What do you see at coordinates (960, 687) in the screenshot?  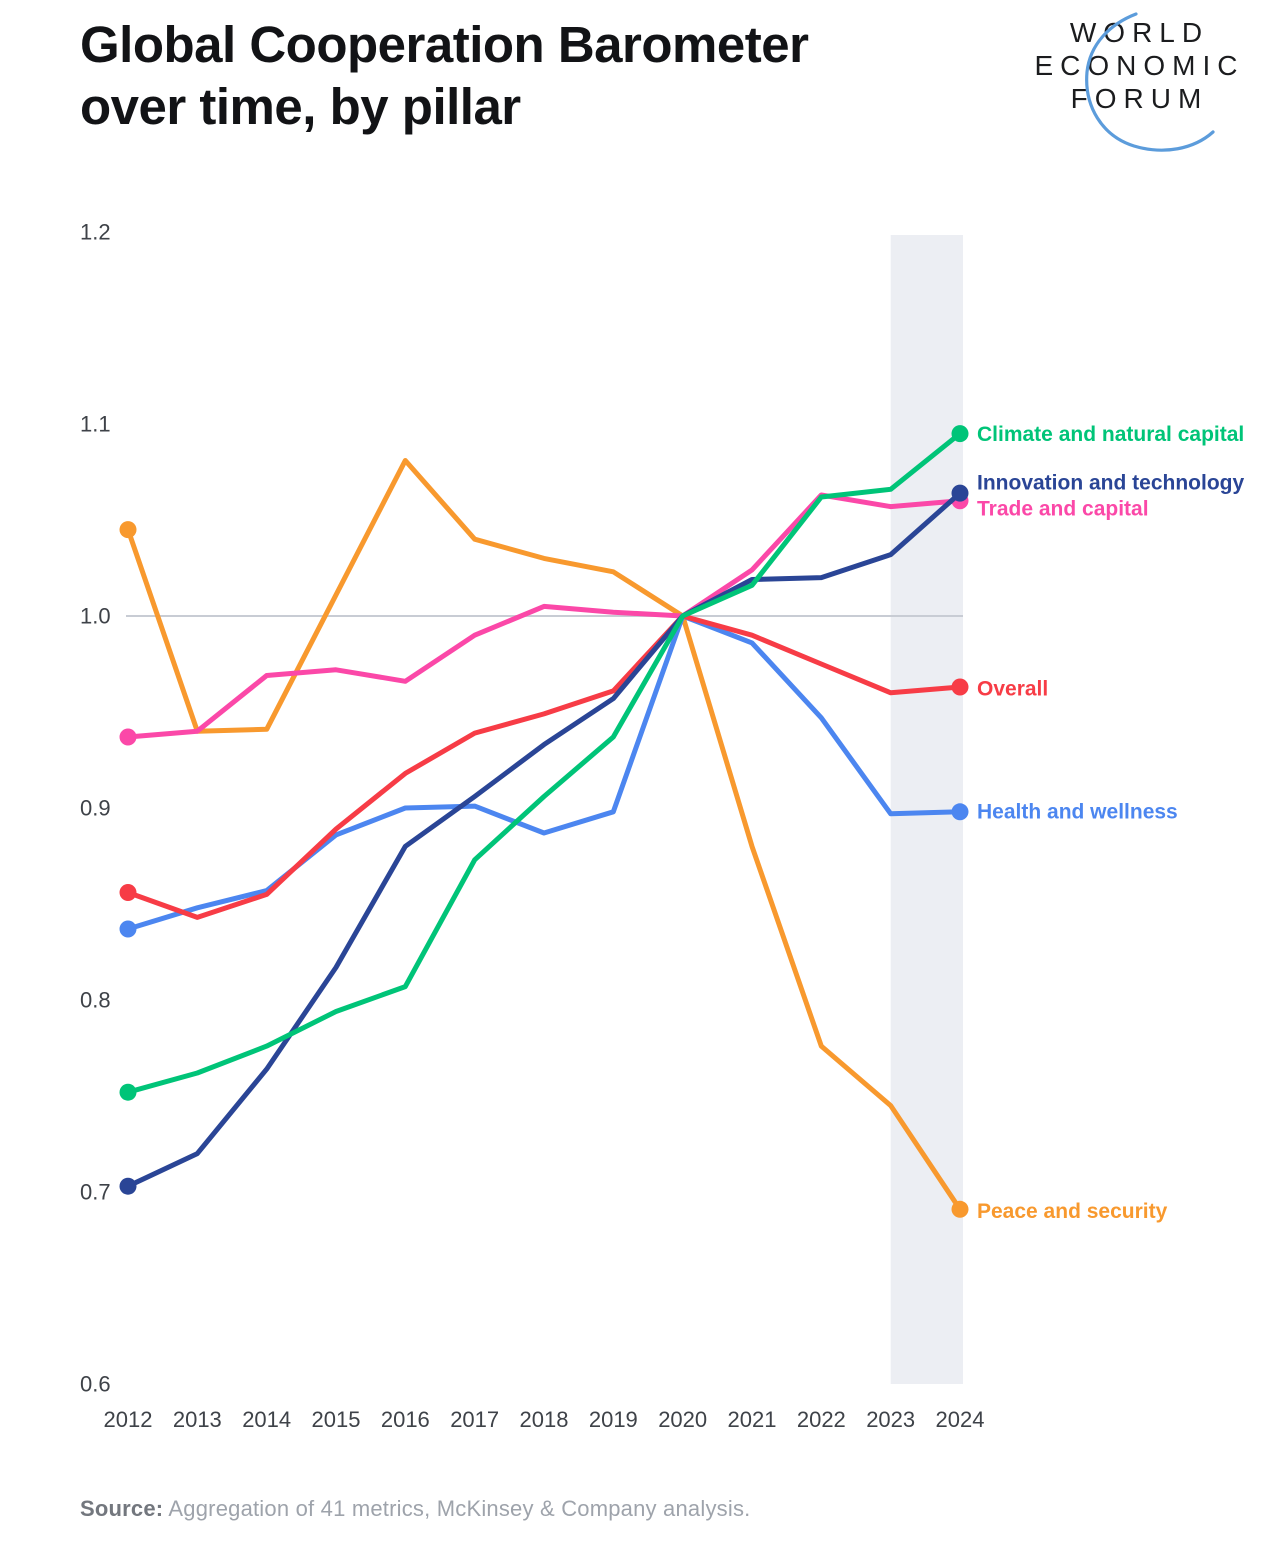 I see `series-end-dot-overall` at bounding box center [960, 687].